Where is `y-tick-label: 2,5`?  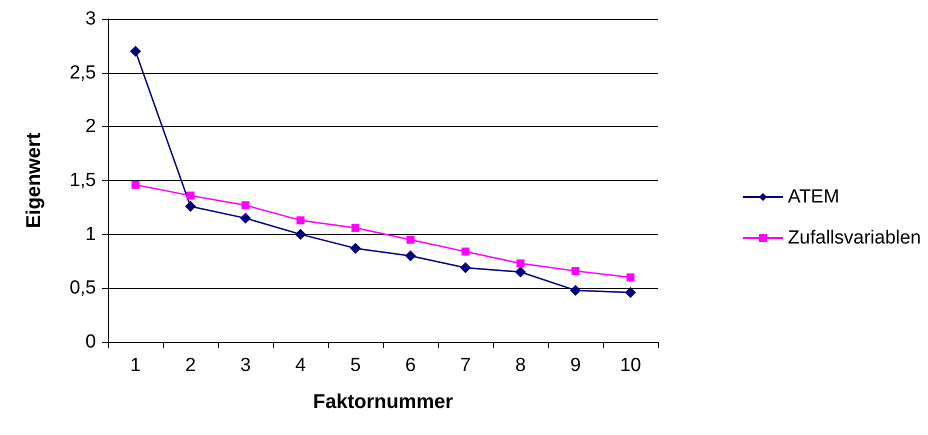 y-tick-label: 2,5 is located at coordinates (83, 73).